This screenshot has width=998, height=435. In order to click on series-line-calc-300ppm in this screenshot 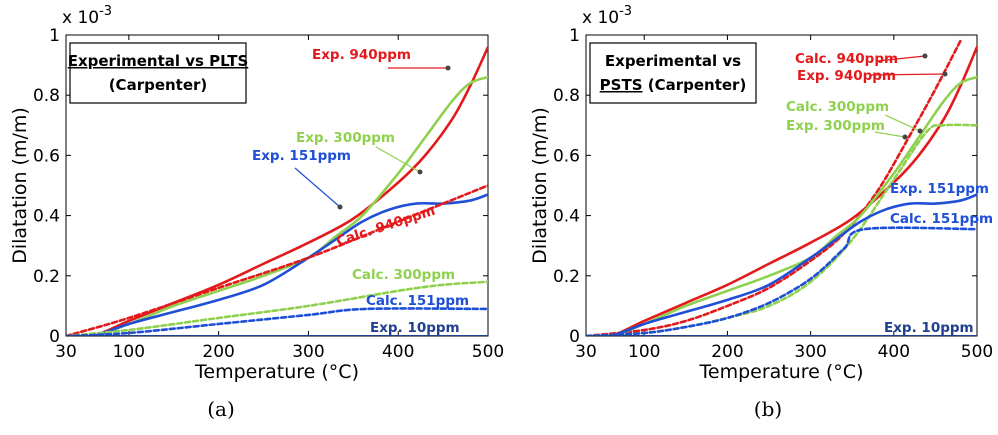, I will do `click(277, 308)`.